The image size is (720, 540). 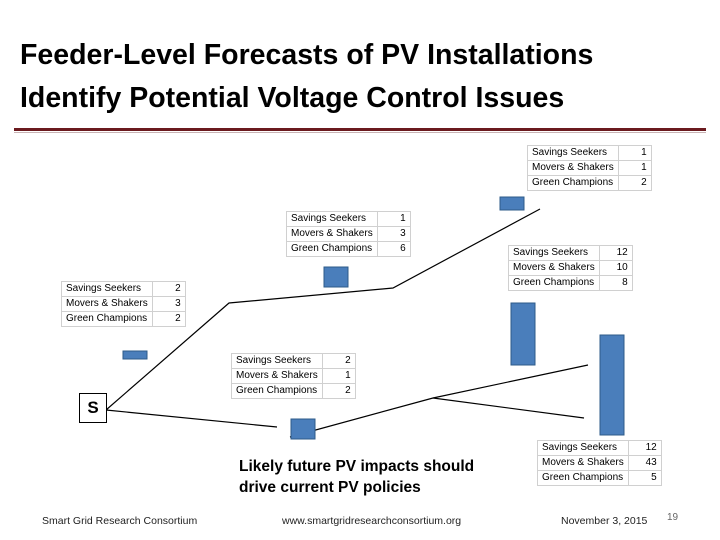 I want to click on callout-line-1: Likely future PV impacts should, so click(x=357, y=466).